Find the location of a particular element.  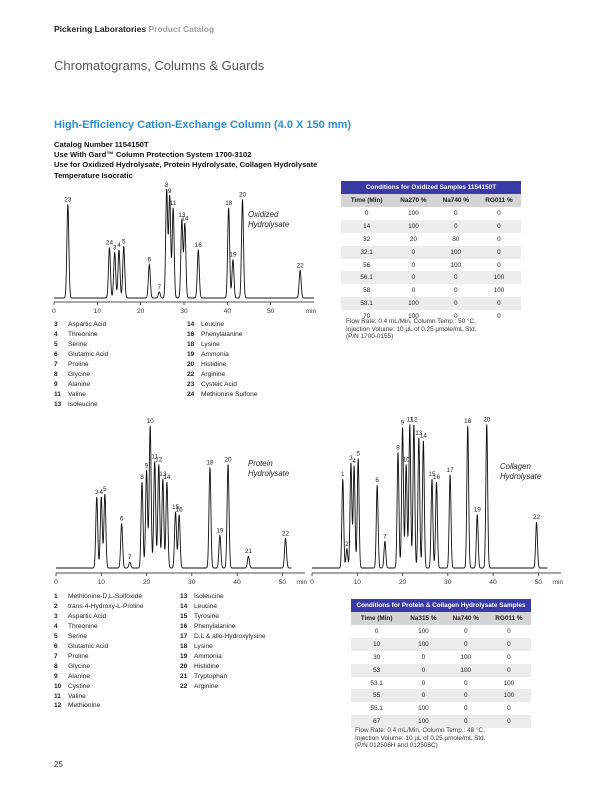

col-header: Time (Min) is located at coordinates (367, 200).